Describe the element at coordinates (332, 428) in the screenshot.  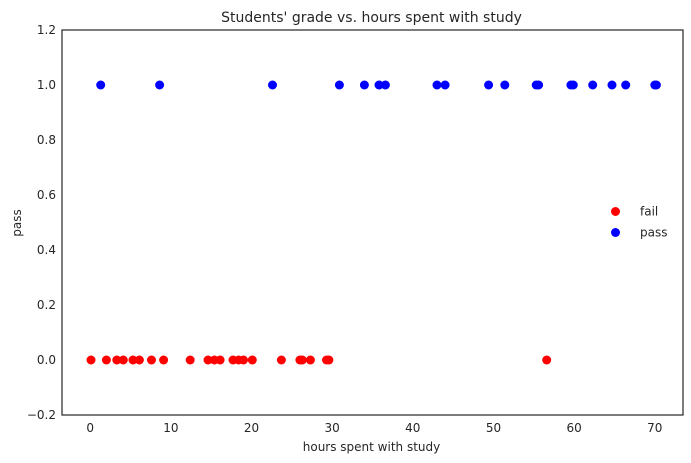
I see `x-tick-label: 30` at that location.